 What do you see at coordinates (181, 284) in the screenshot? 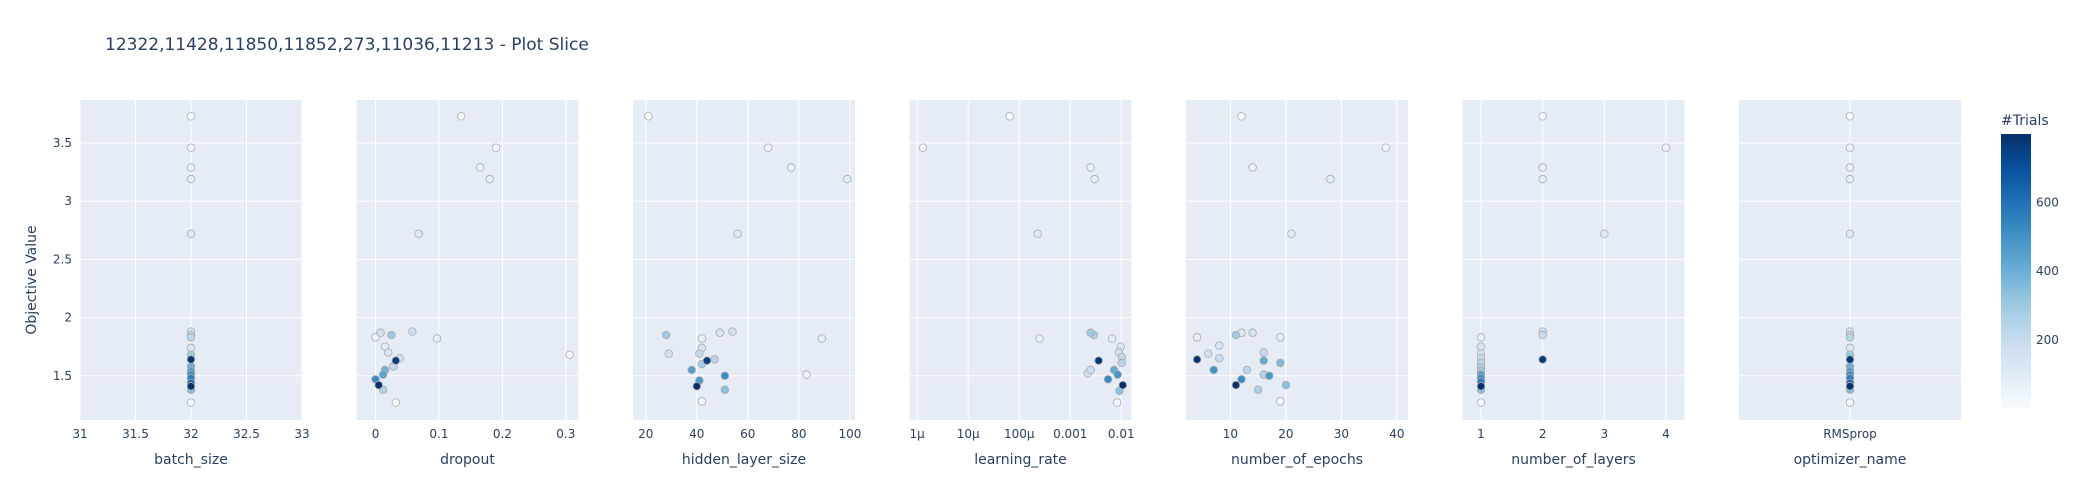
I see `subplot-batch-size: 31 31.5 32 32.5 33 1.5 2 2.5 3 3.5 batch_size` at bounding box center [181, 284].